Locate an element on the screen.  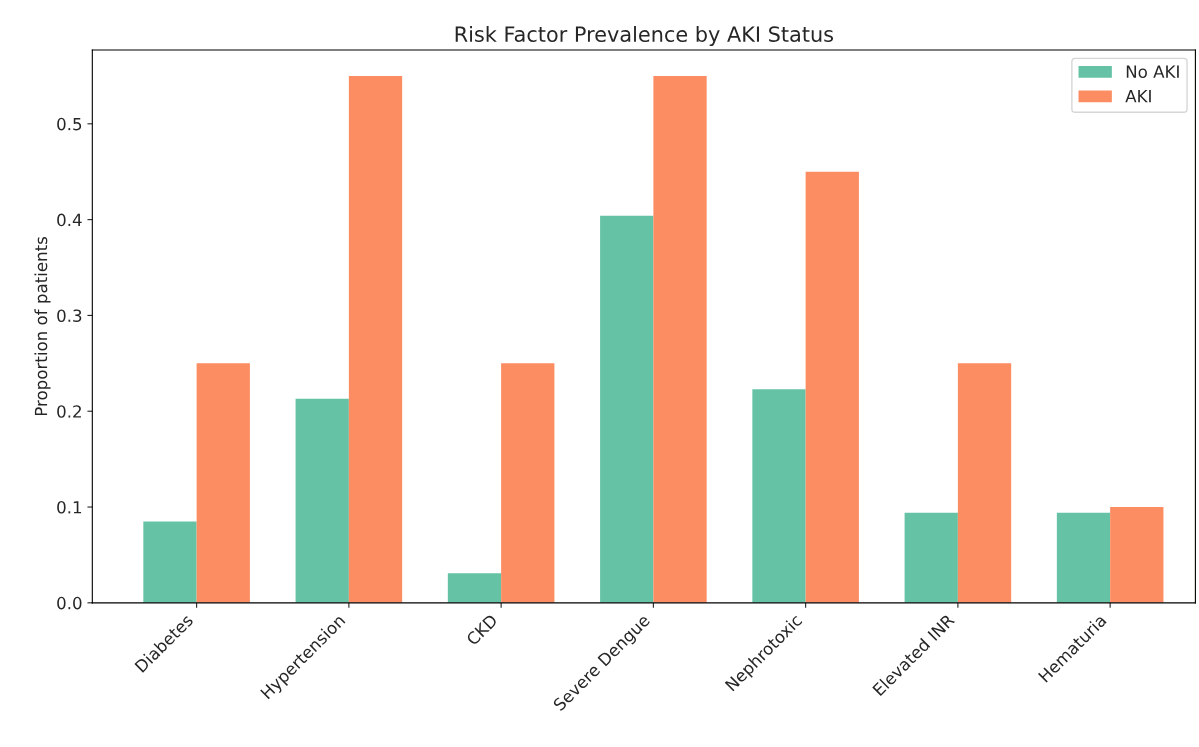
y-axis-title: Proportion of patients is located at coordinates (42, 326).